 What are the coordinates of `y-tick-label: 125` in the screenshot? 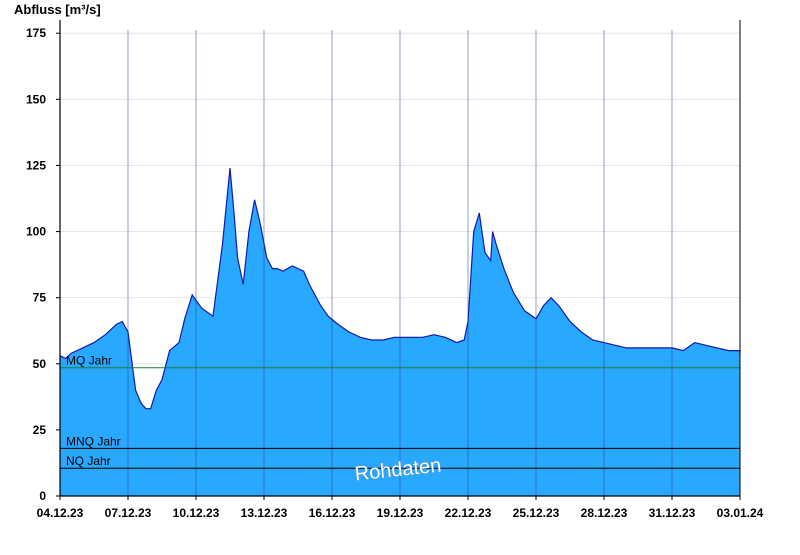 It's located at (36, 165).